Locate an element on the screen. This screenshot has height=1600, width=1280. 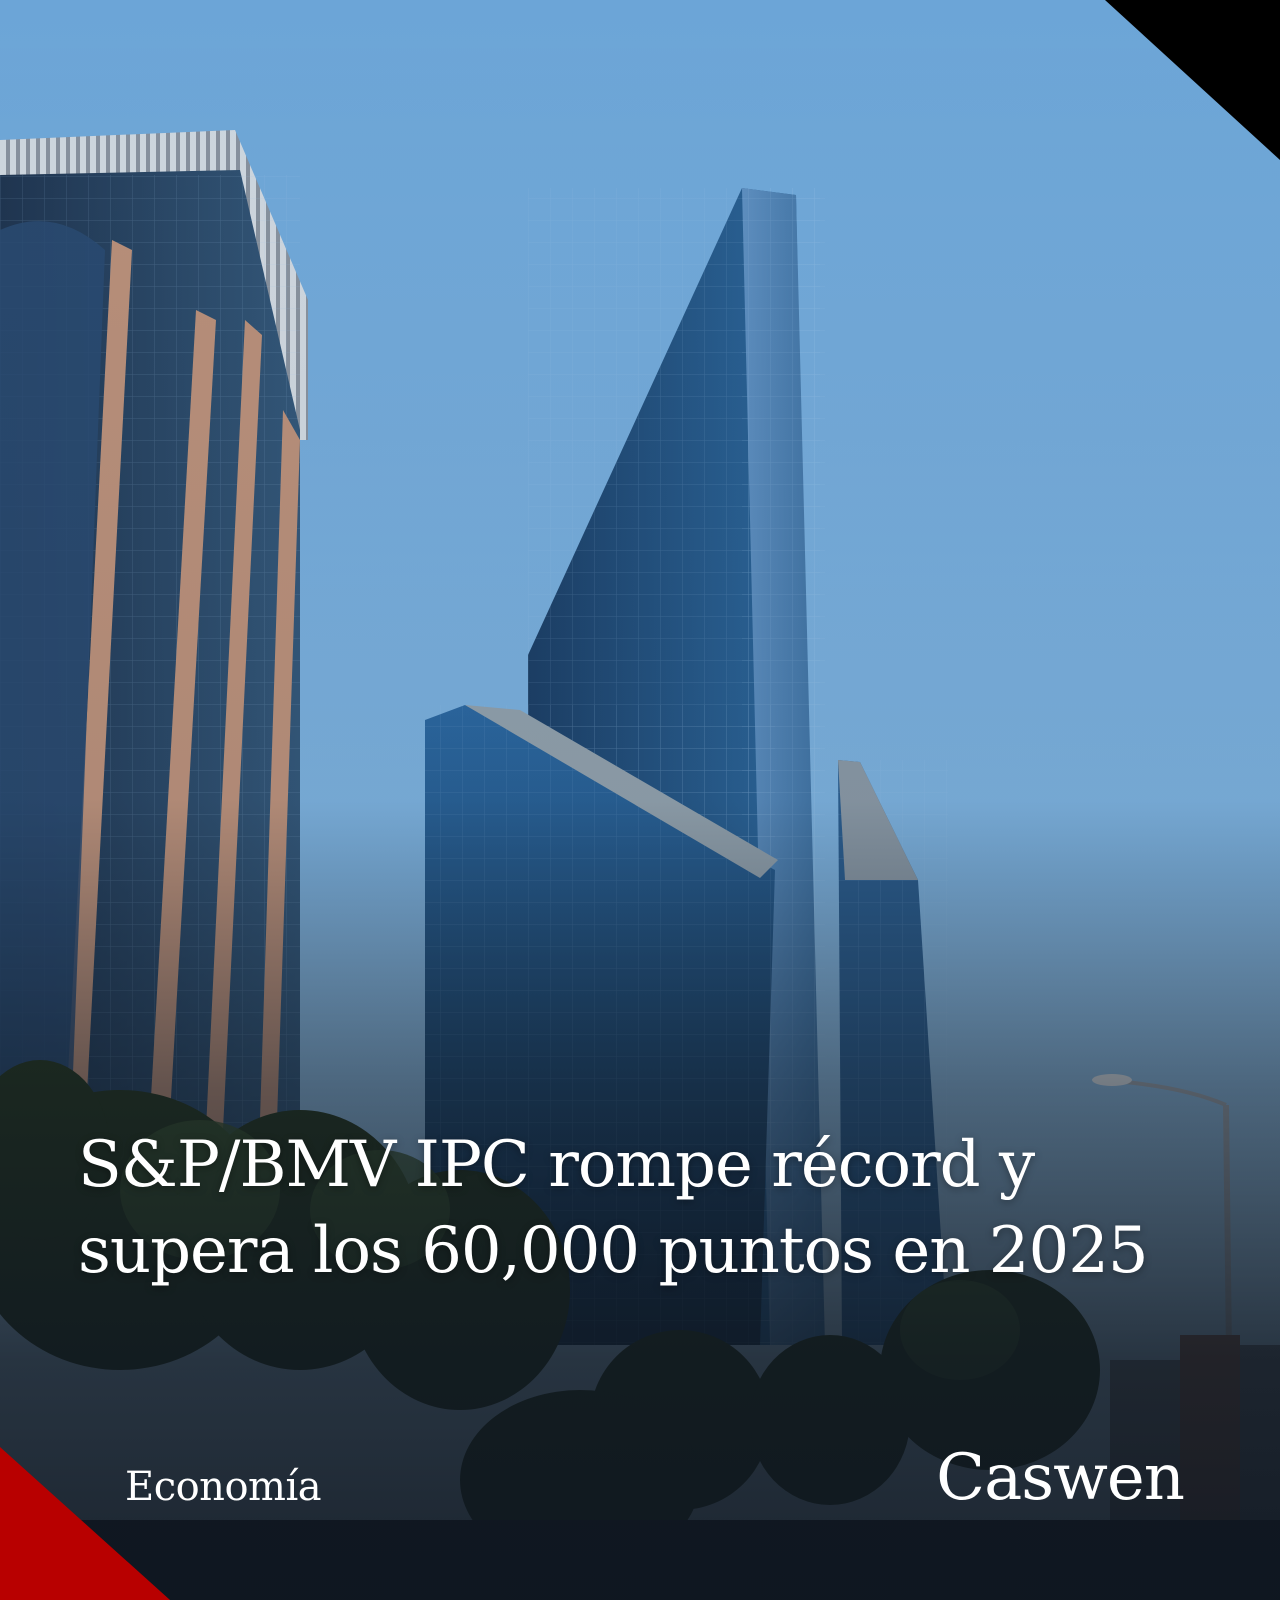
brand-logo: Caswen is located at coordinates (1060, 1478).